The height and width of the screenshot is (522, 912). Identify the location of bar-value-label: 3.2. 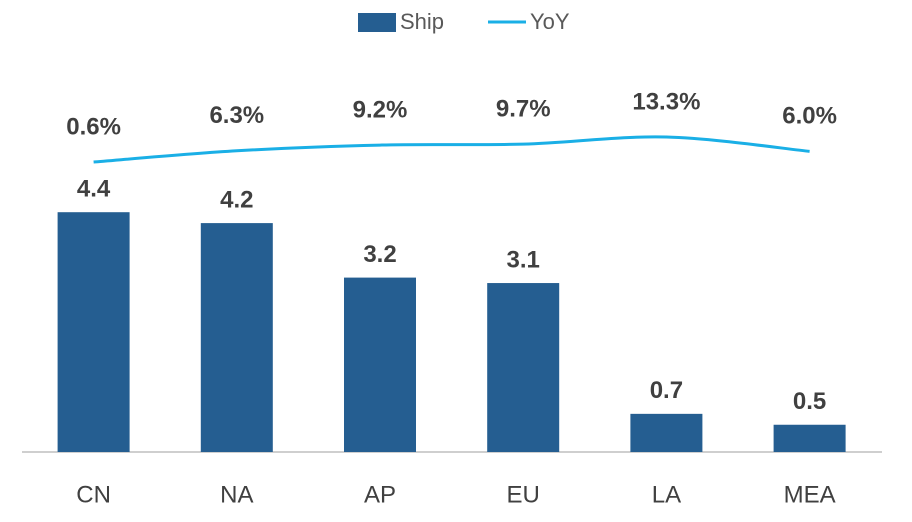
(379, 254).